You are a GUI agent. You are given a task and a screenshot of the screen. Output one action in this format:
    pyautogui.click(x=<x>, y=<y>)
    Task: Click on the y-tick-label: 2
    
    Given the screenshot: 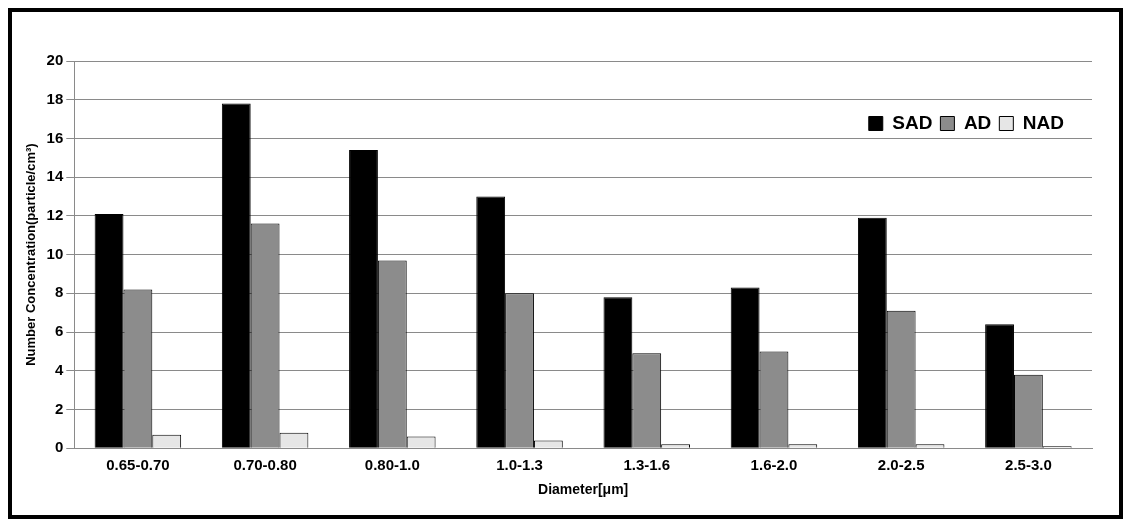 What is the action you would take?
    pyautogui.click(x=59, y=408)
    